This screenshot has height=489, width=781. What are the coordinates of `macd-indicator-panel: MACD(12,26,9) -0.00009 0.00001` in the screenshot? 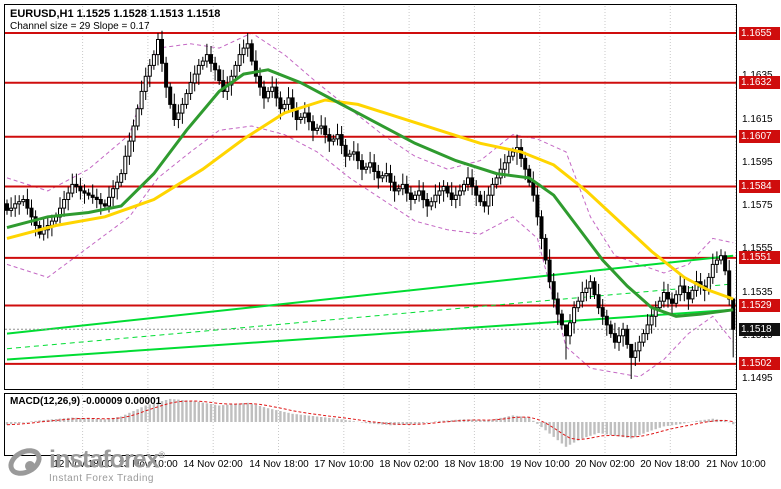 It's located at (370, 424).